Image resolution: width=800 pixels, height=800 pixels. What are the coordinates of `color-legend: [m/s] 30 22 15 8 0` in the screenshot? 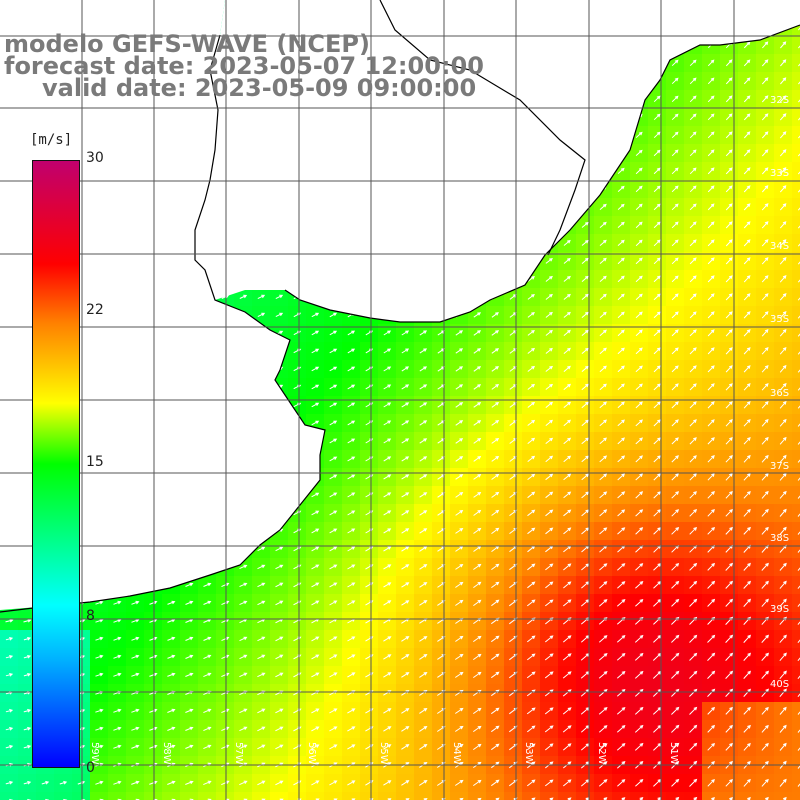 It's located at (60, 453).